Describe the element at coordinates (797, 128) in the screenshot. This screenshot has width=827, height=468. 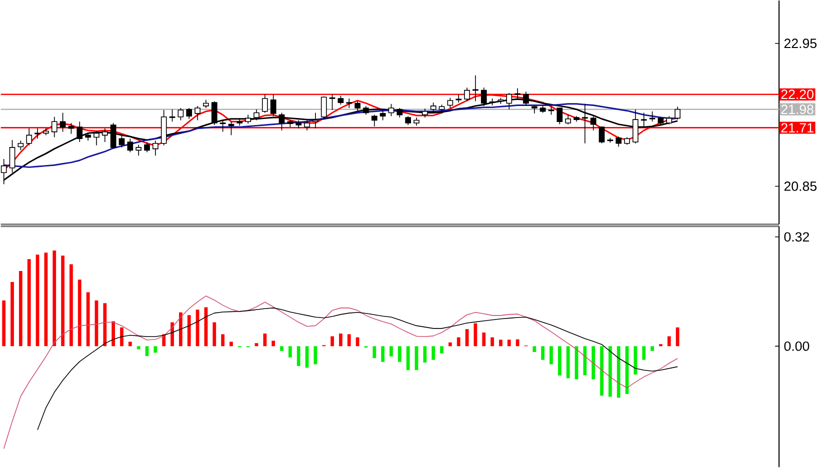
I see `ref-line-label: 21.71` at that location.